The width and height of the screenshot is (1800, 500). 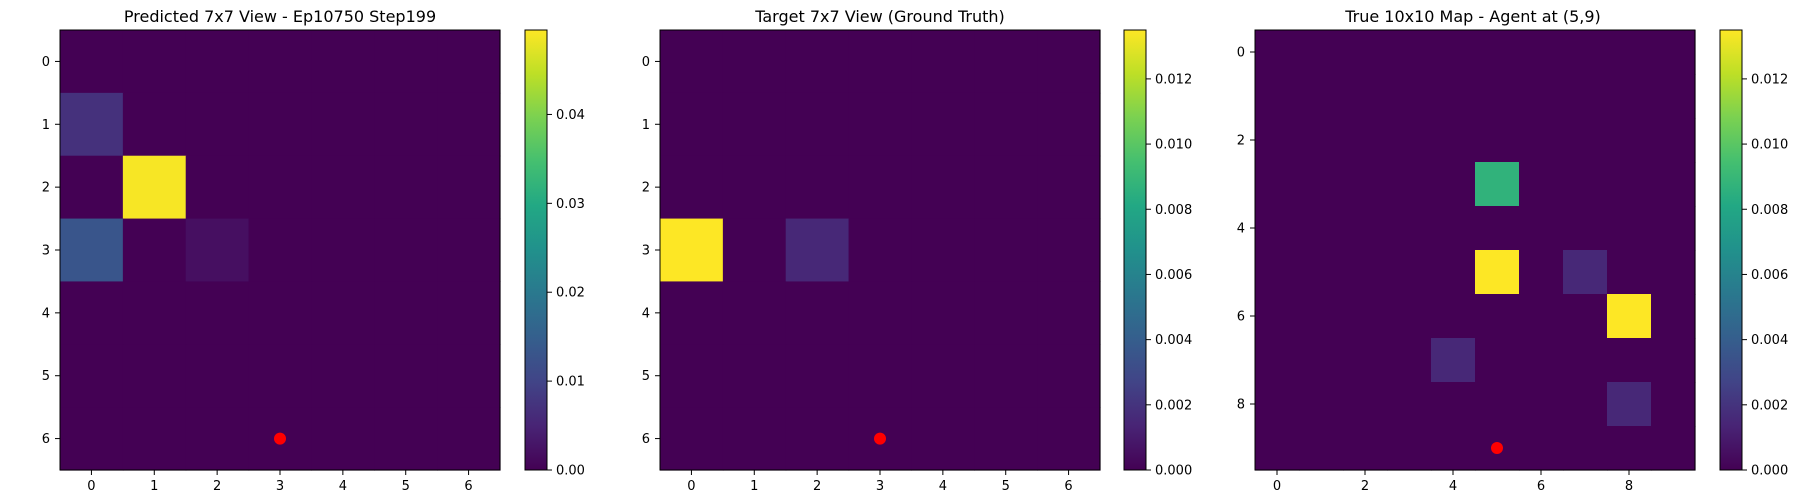 I want to click on heatmap-cell-r1-c1, so click(x=754, y=124).